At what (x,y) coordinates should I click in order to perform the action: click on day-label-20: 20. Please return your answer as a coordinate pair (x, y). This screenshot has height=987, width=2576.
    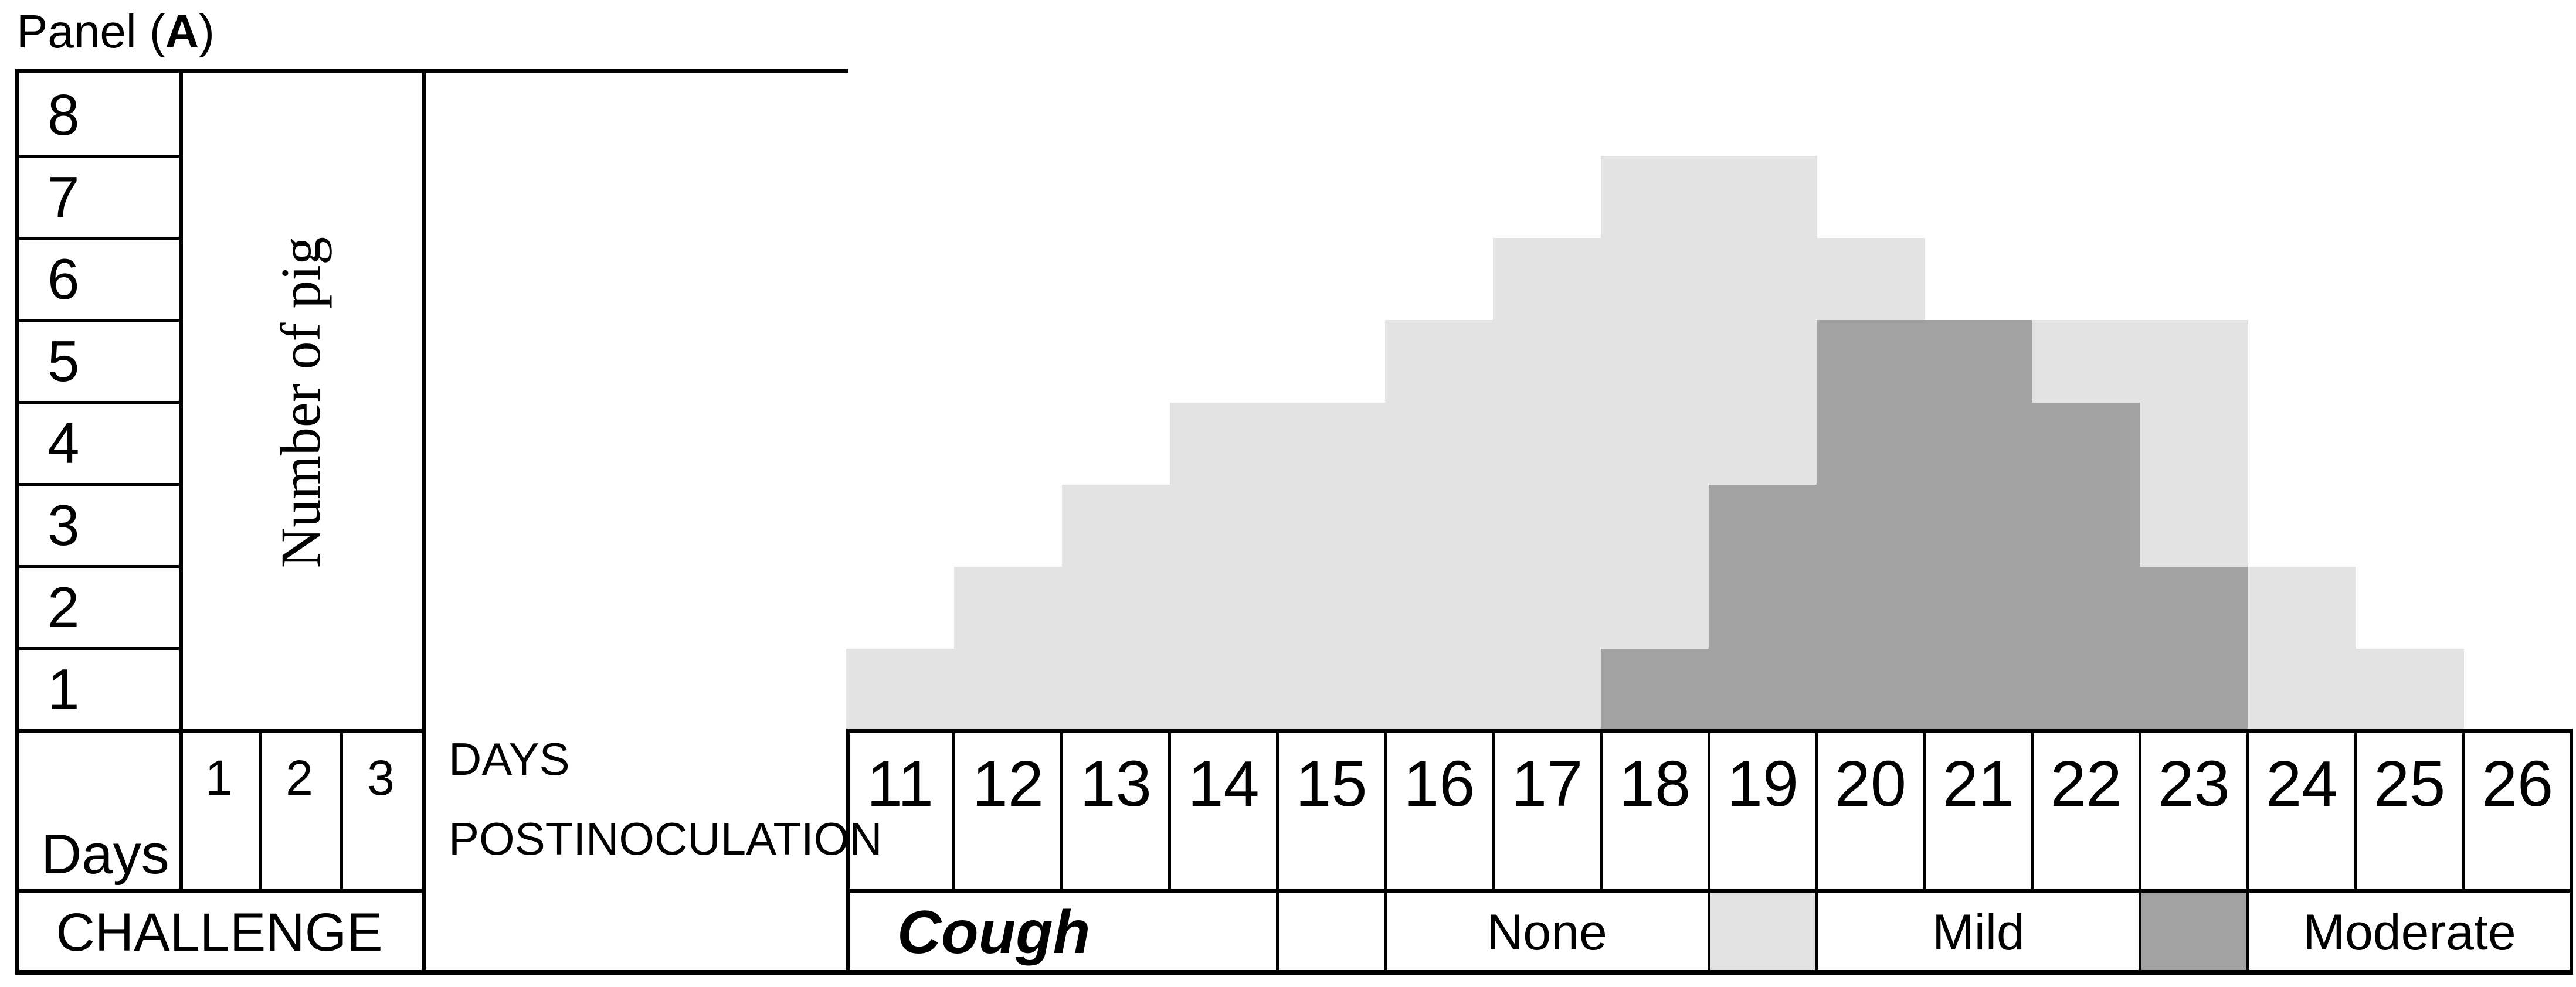
    Looking at the image, I should click on (1870, 784).